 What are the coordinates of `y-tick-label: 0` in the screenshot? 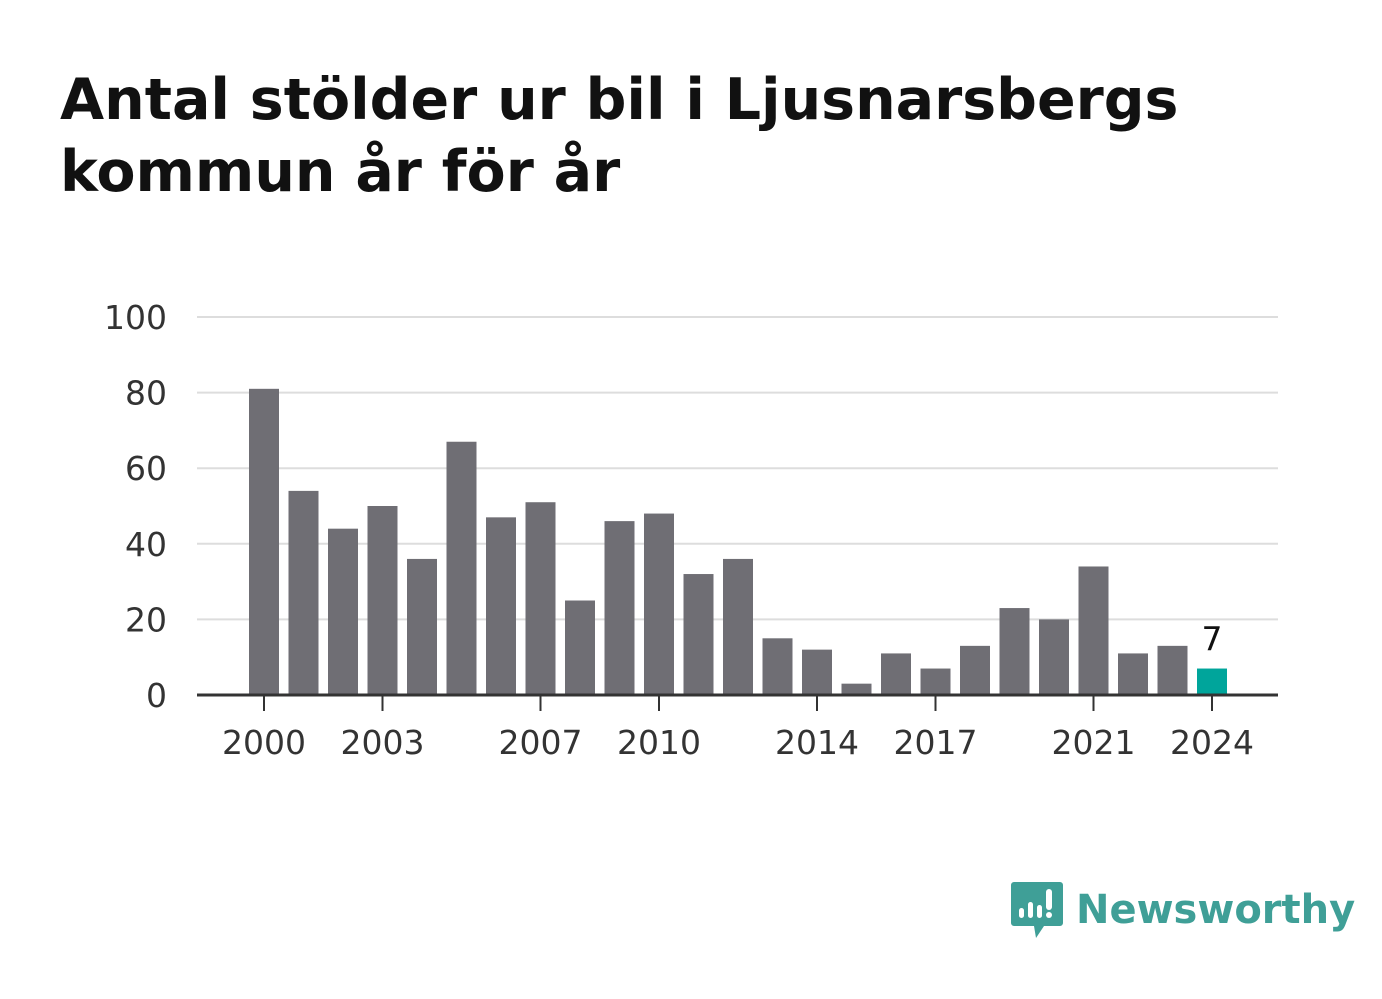 It's located at (156, 695).